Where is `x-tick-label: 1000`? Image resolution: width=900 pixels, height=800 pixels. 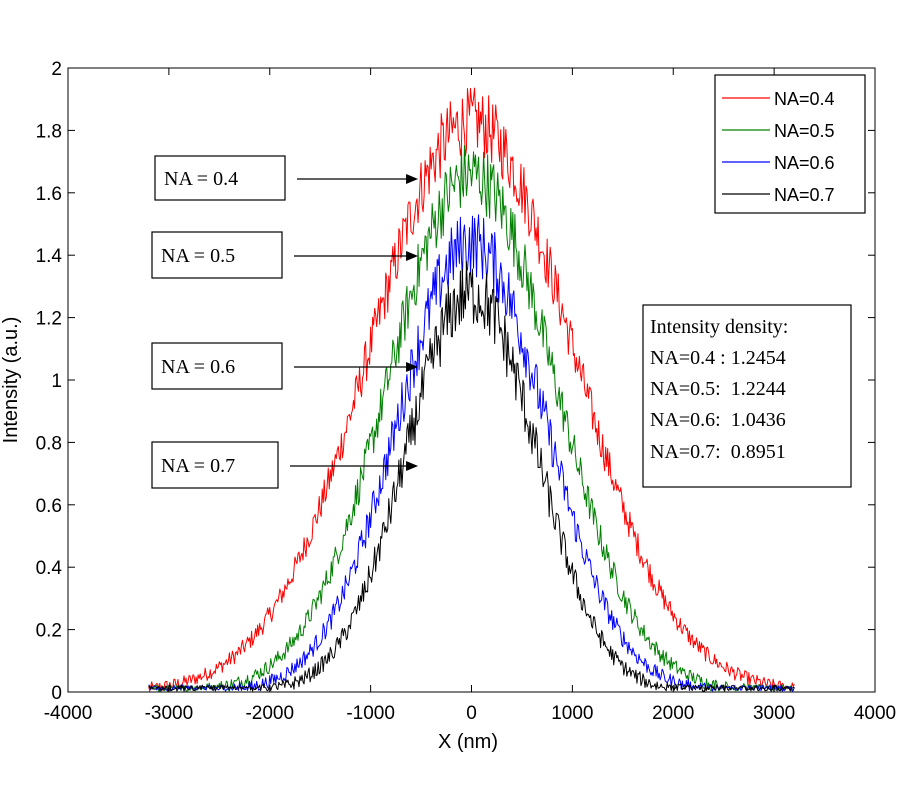
x-tick-label: 1000 is located at coordinates (572, 713).